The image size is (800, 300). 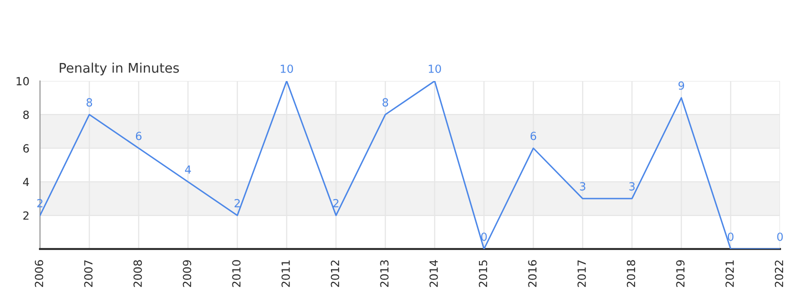 What do you see at coordinates (631, 273) in the screenshot?
I see `x-tick-label: 2018` at bounding box center [631, 273].